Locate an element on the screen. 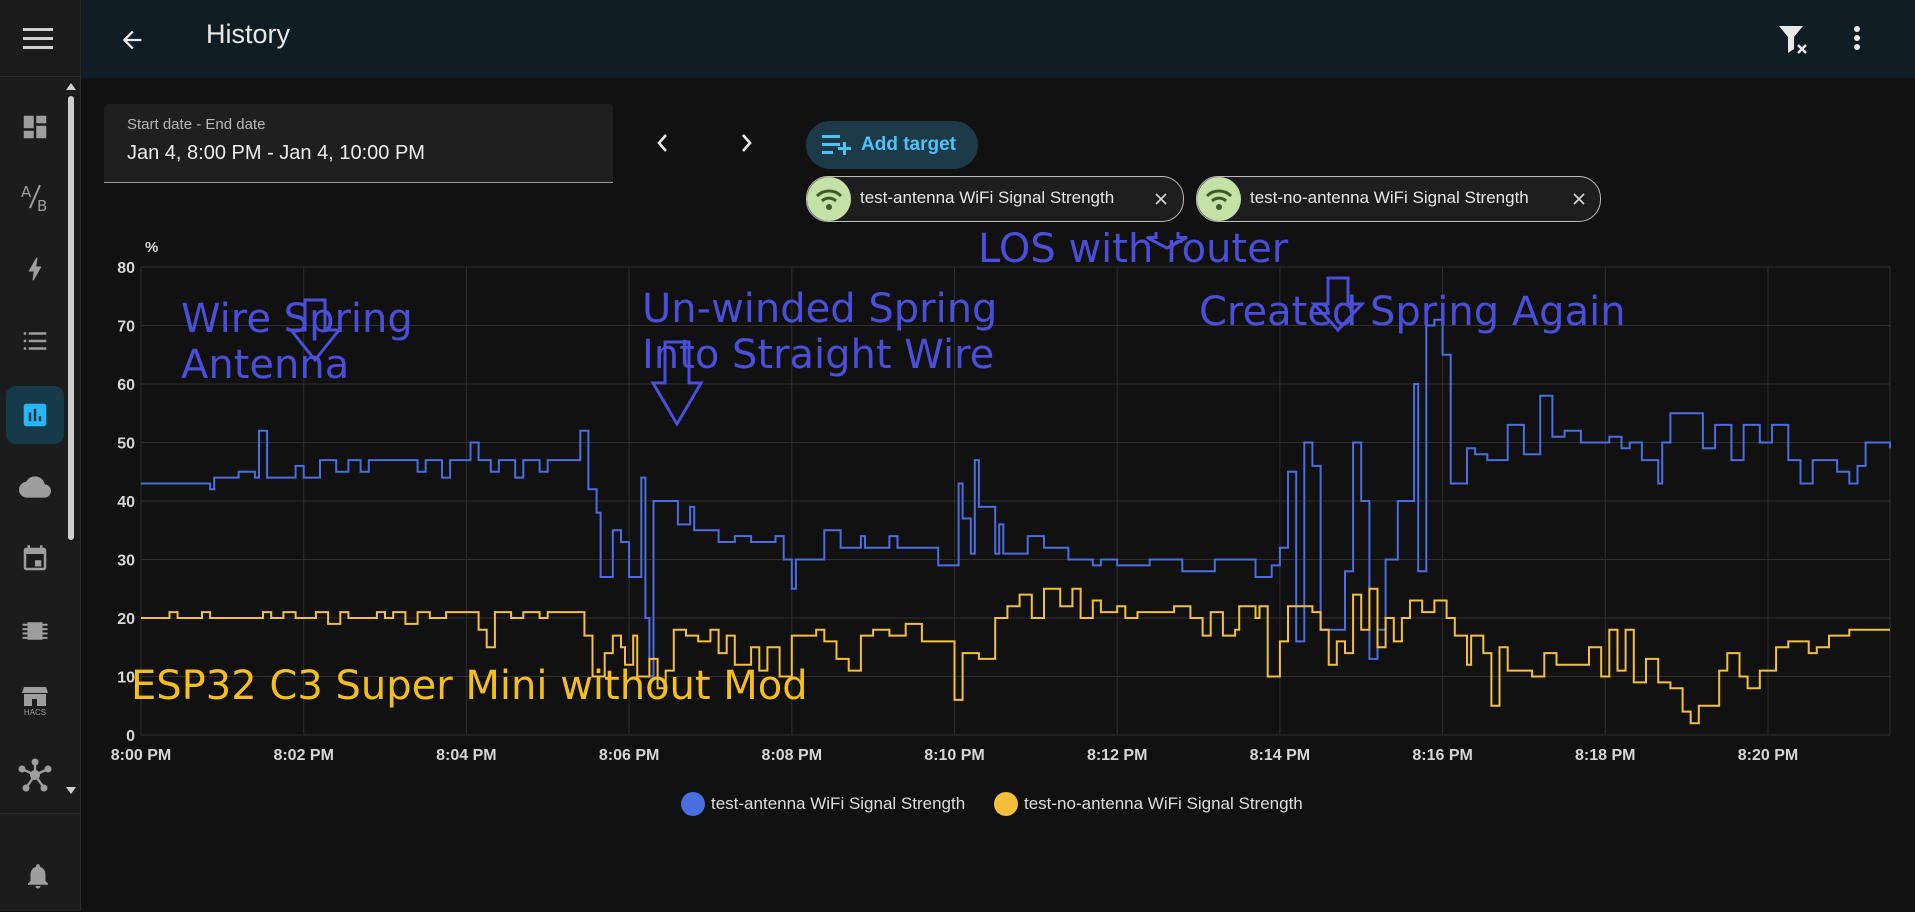 This screenshot has height=912, width=1915. chip-icon is located at coordinates (35, 631).